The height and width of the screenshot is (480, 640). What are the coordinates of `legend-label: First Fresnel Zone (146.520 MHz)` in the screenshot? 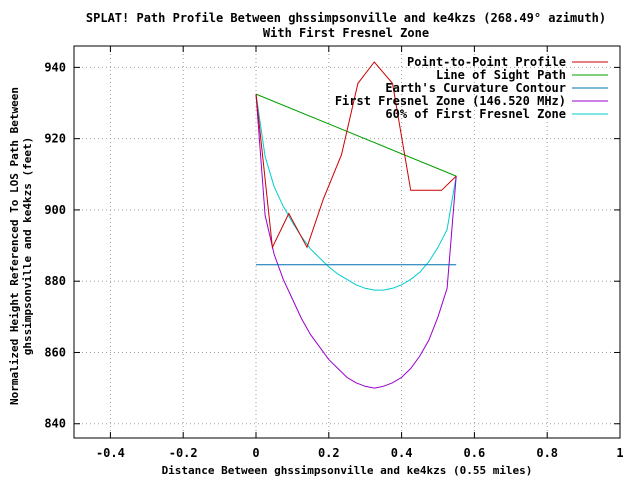 It's located at (450, 101).